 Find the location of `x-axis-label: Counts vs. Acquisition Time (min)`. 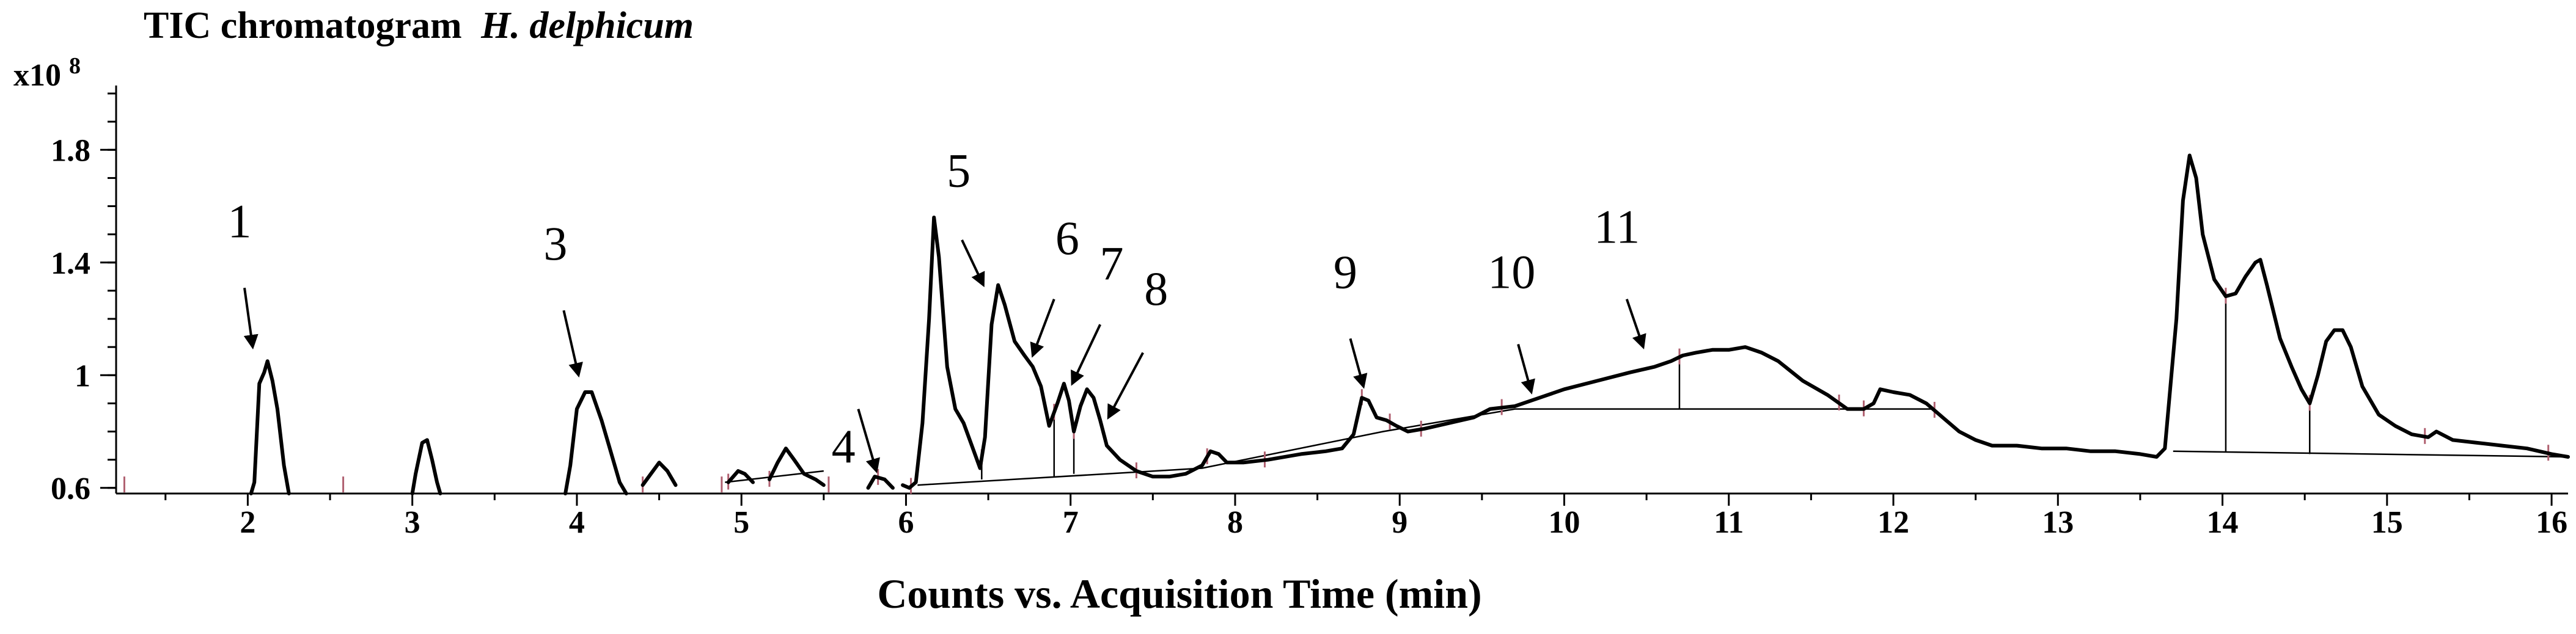

x-axis-label: Counts vs. Acquisition Time (min) is located at coordinates (1179, 593).